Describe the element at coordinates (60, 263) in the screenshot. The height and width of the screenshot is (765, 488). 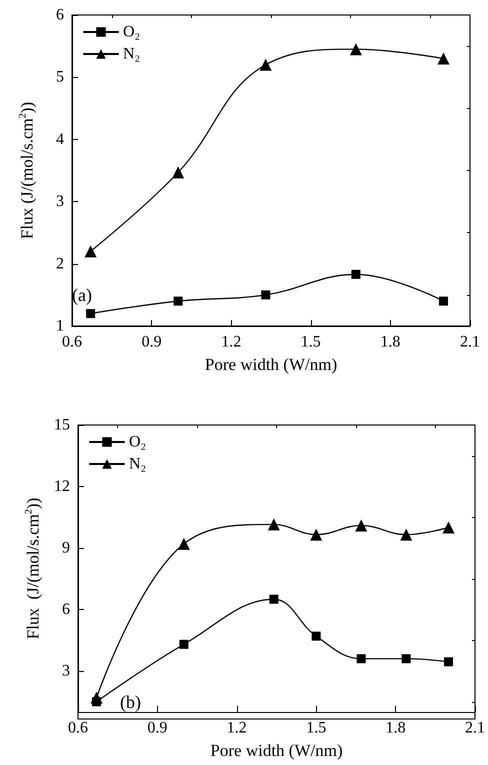
I see `y-tick-label: 2` at that location.